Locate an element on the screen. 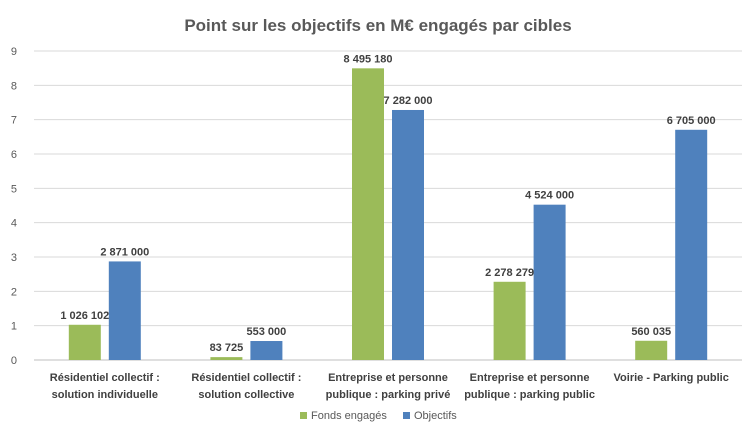 This screenshot has width=756, height=439. data-label: 7 282 000 is located at coordinates (408, 101).